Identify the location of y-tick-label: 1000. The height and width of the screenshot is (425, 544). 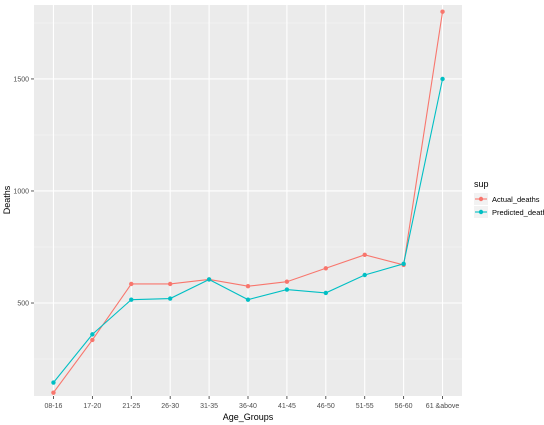
(21, 191).